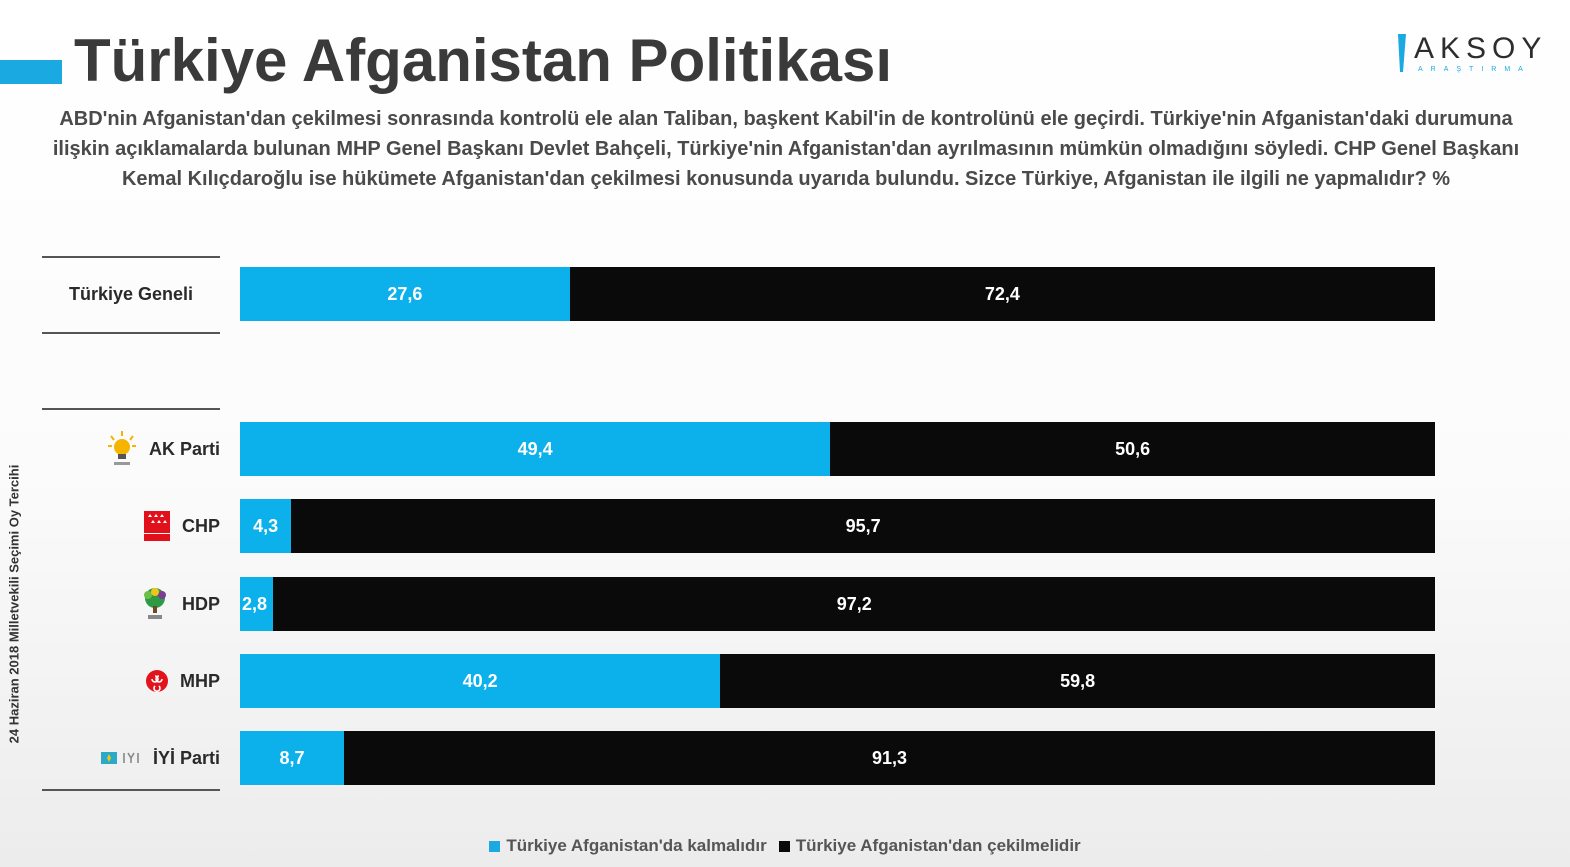  What do you see at coordinates (1481, 48) in the screenshot?
I see `logo-wordmark: AKSOY` at bounding box center [1481, 48].